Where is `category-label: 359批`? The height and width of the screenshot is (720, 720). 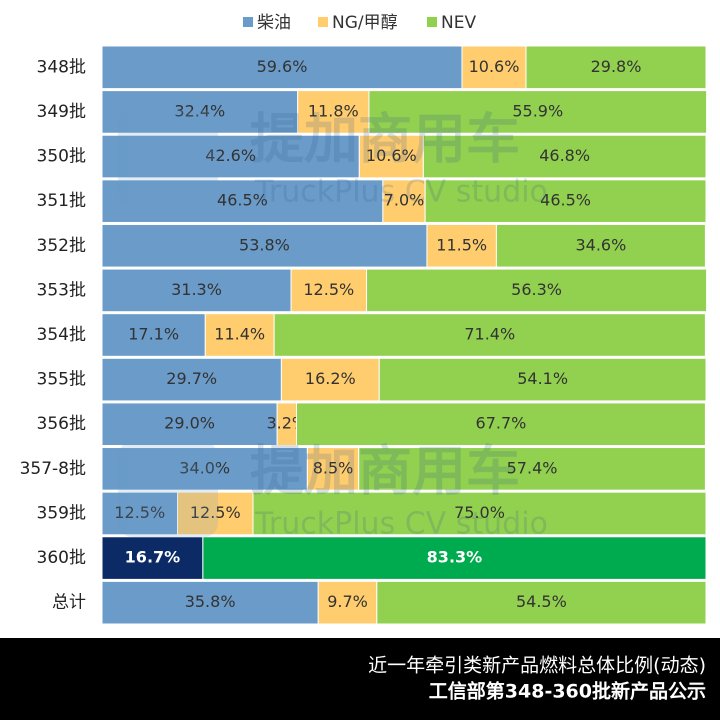
category-label: 359批 is located at coordinates (61, 513).